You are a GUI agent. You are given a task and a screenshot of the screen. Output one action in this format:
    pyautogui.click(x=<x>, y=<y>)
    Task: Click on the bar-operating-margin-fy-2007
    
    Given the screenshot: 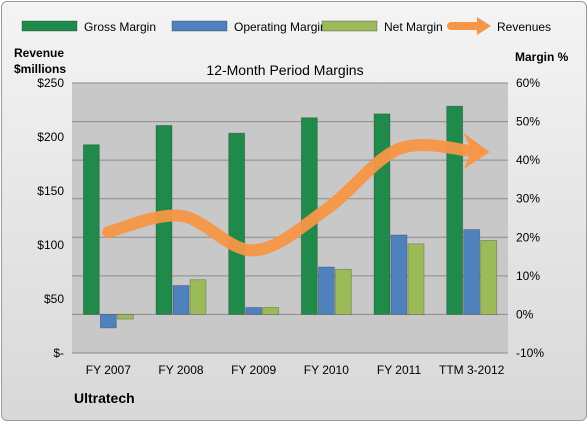 What is the action you would take?
    pyautogui.click(x=108, y=321)
    